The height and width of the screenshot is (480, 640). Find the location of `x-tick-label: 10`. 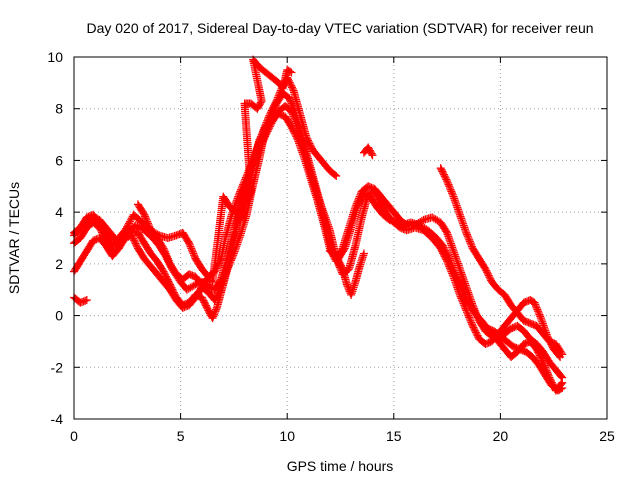

x-tick-label: 10 is located at coordinates (287, 436).